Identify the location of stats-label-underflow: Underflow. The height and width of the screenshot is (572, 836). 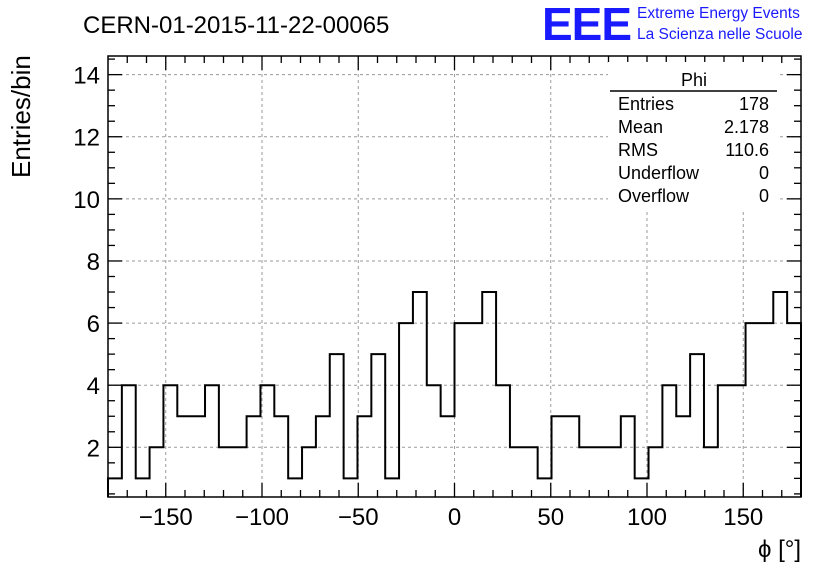
(659, 173).